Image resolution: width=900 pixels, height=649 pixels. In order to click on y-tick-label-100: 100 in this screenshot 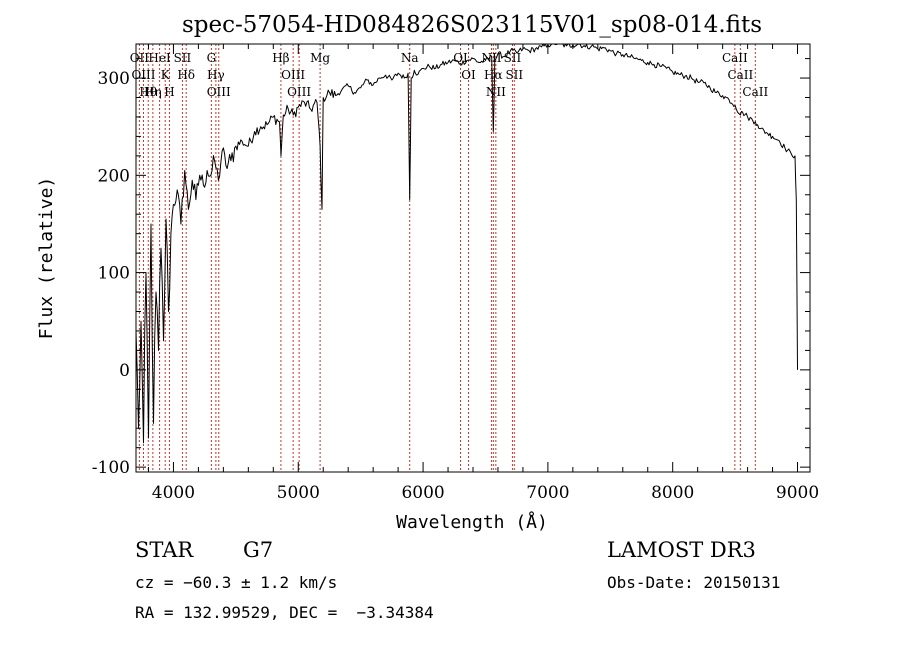, I will do `click(114, 274)`.